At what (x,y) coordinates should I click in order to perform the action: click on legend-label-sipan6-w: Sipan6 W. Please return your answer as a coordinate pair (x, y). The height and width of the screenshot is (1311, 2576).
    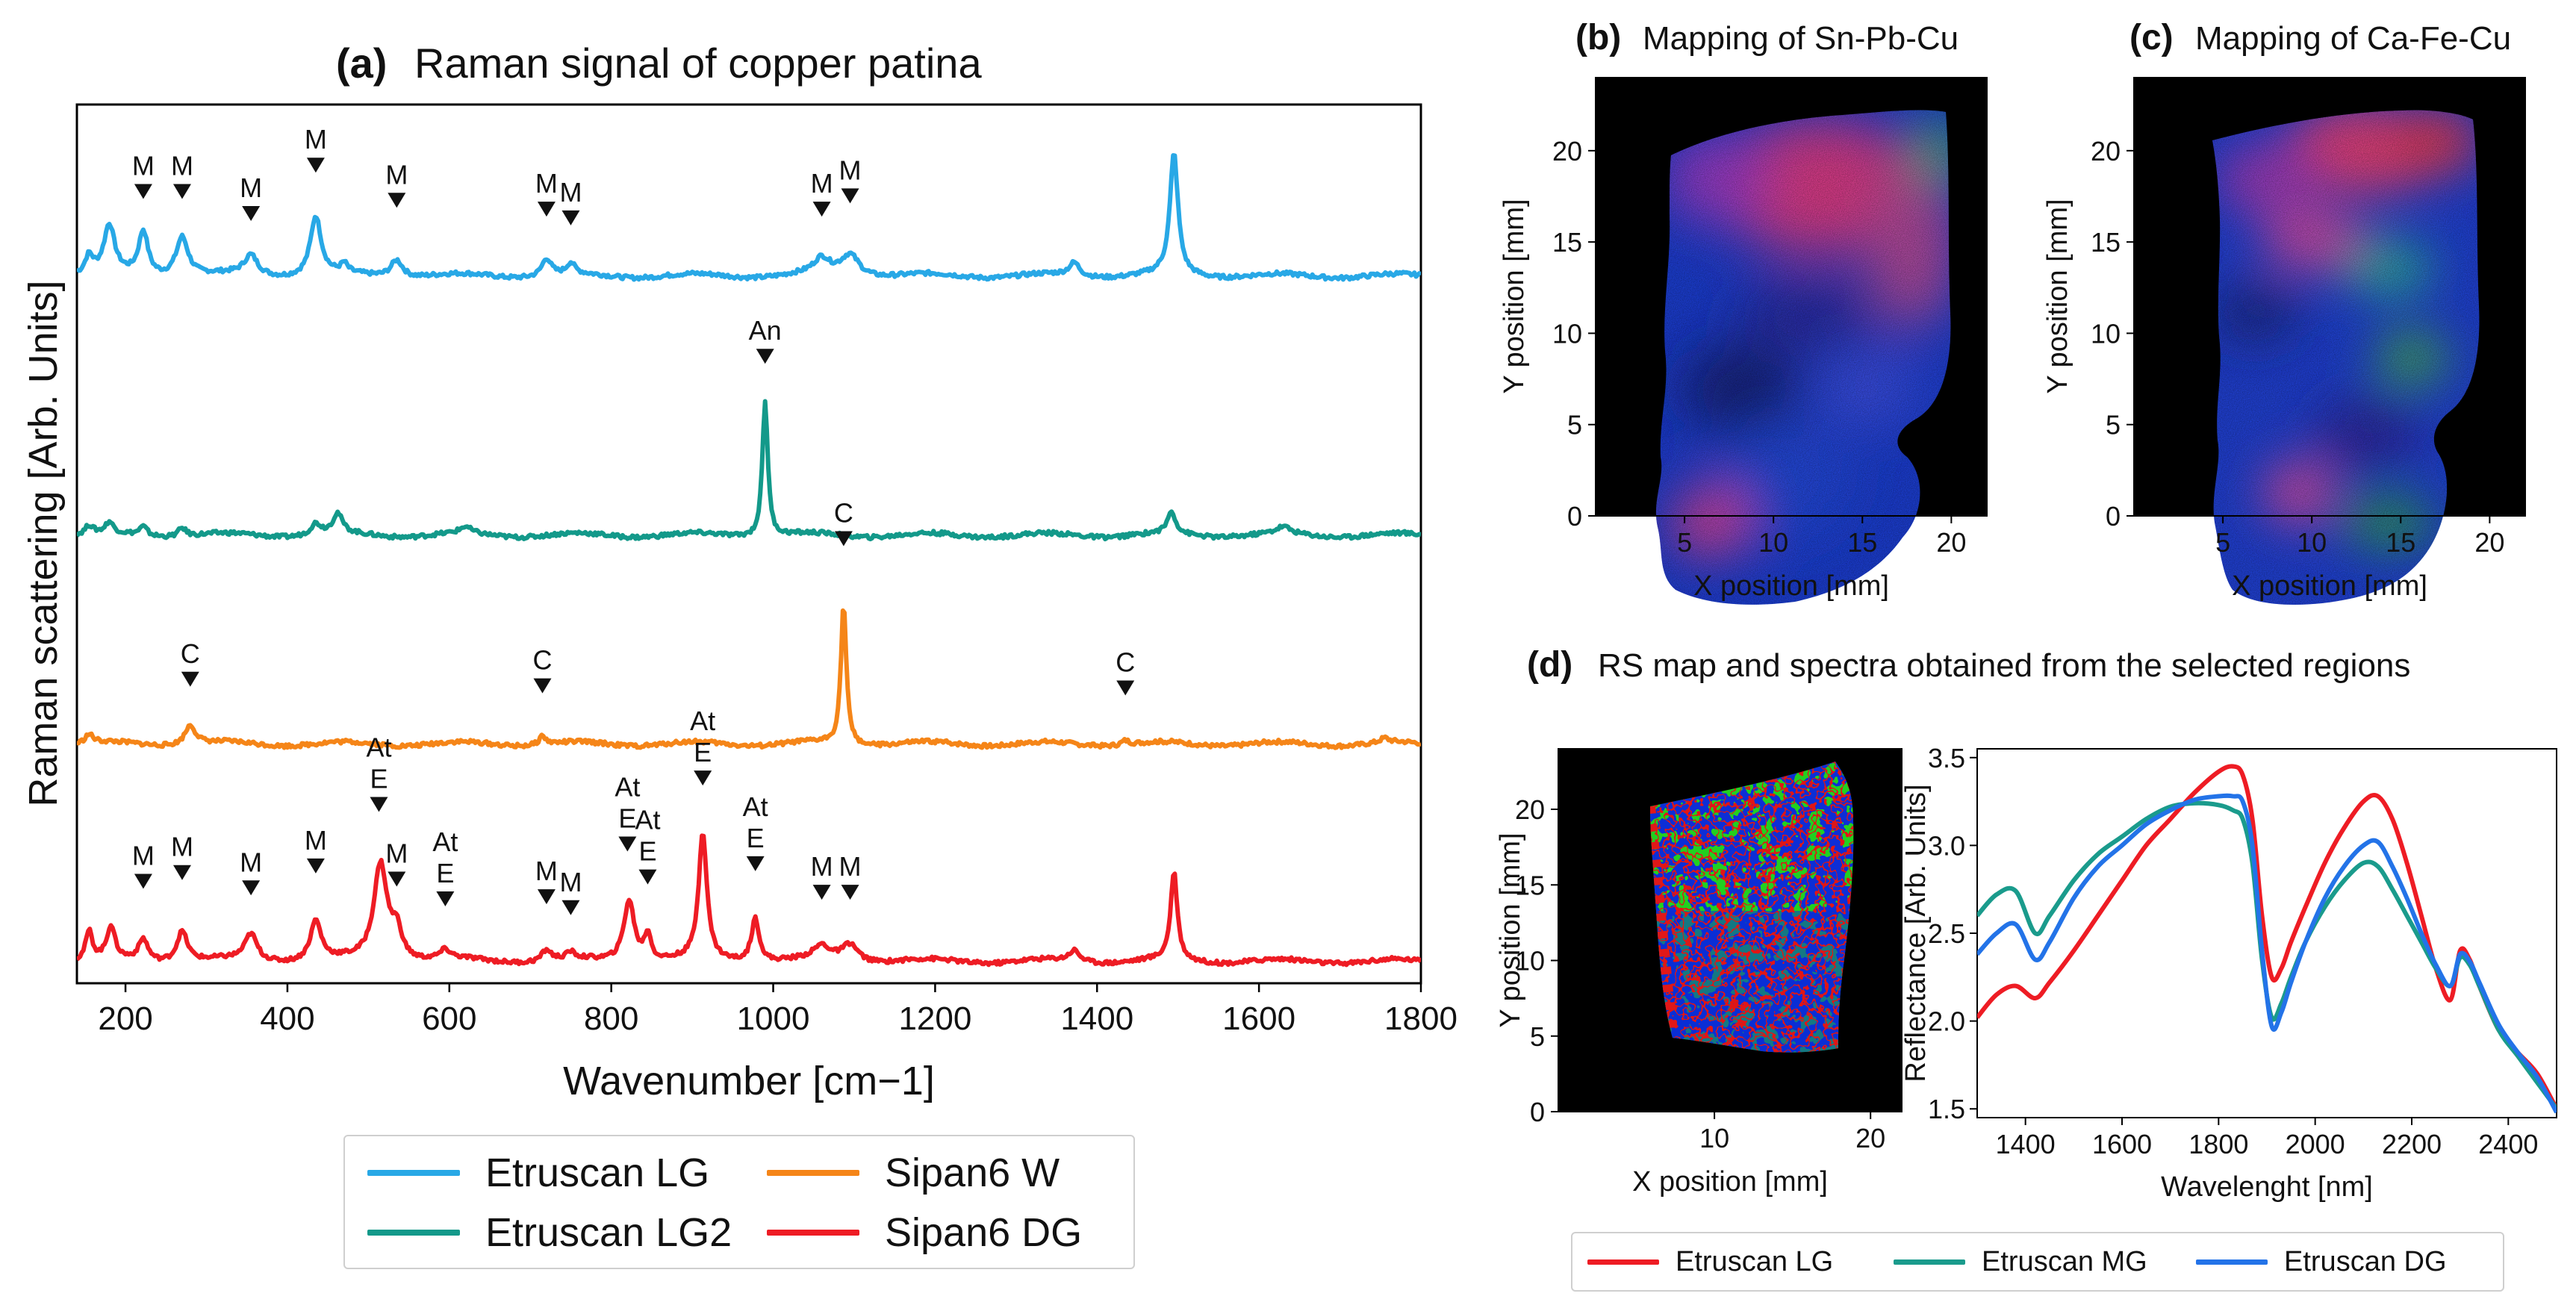
    Looking at the image, I should click on (972, 1172).